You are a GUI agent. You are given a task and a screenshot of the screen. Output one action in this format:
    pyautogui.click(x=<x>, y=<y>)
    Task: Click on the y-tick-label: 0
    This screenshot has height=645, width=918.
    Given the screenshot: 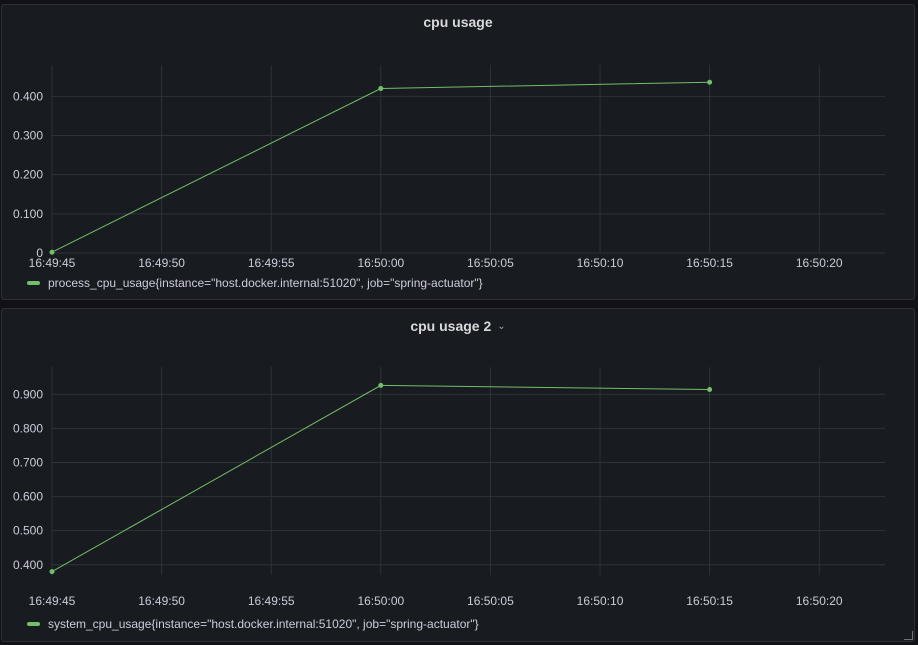 What is the action you would take?
    pyautogui.click(x=39, y=253)
    